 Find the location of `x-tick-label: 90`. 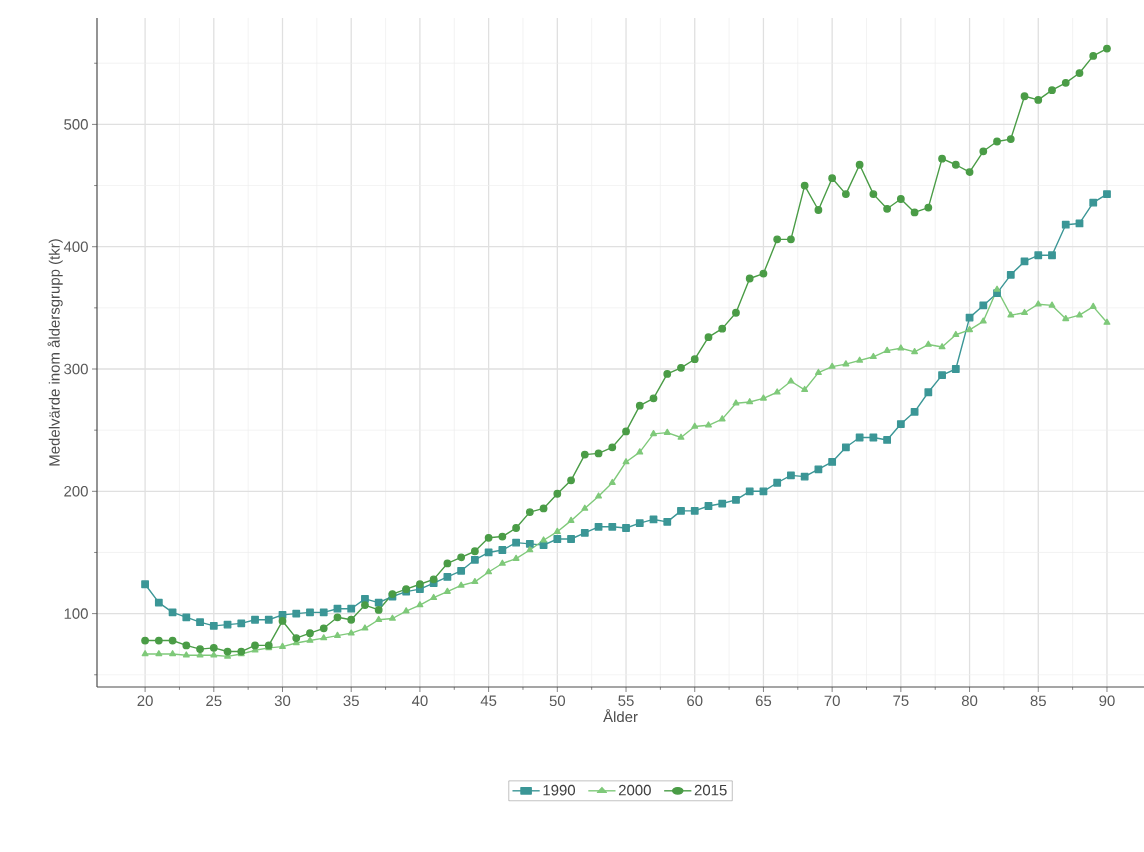

x-tick-label: 90 is located at coordinates (1107, 701).